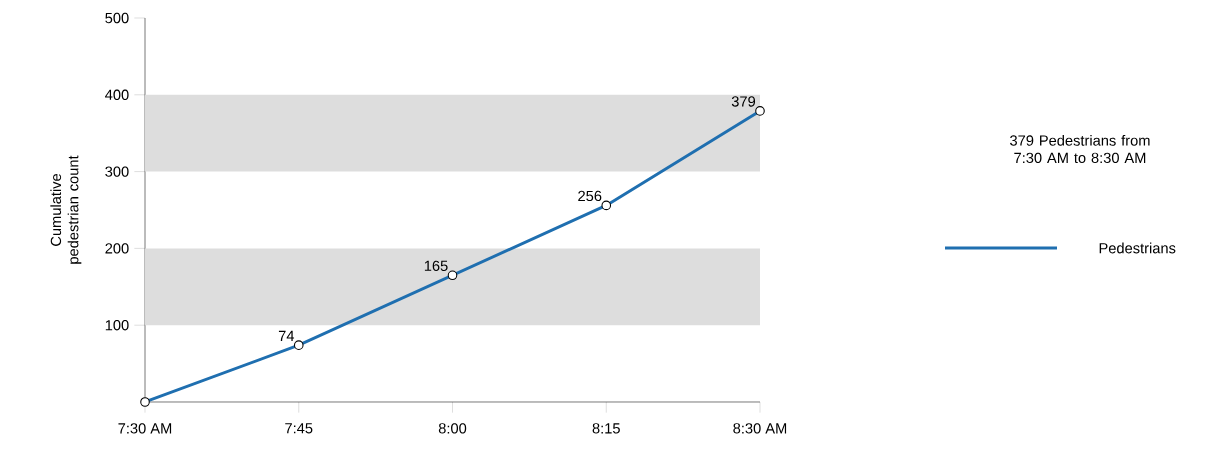  I want to click on y-tick-label: 400, so click(117, 94).